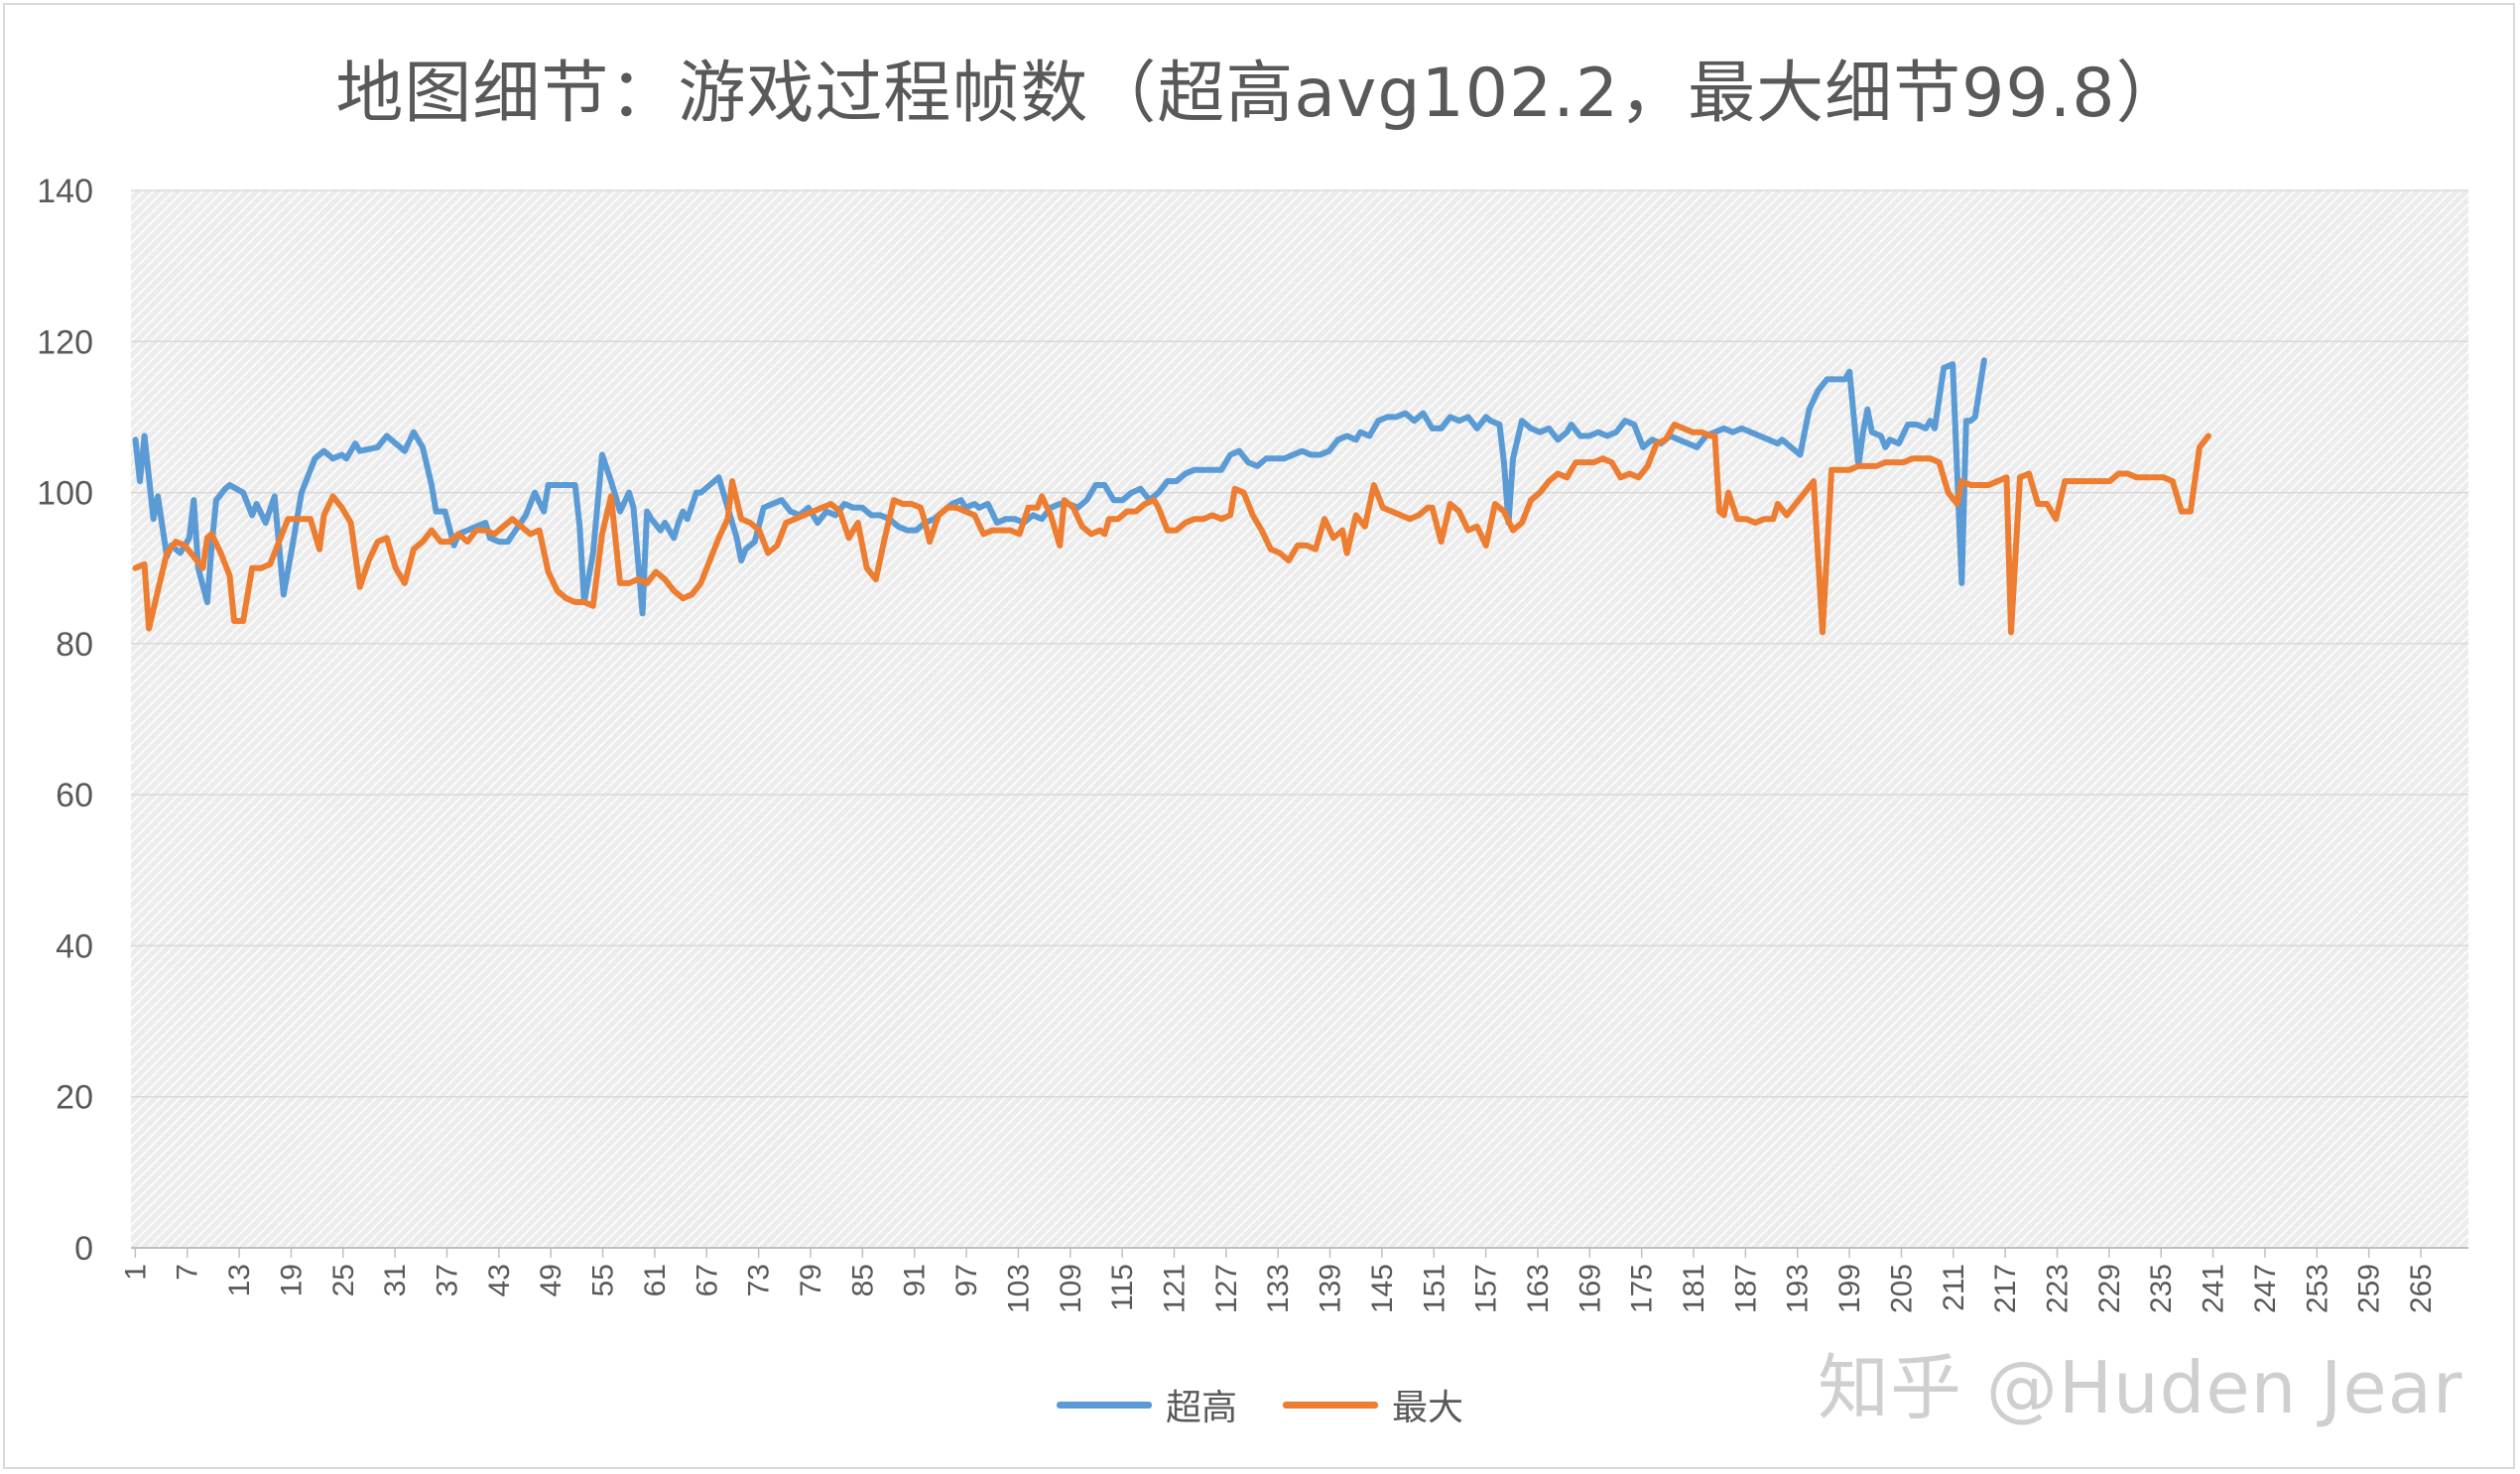 Image resolution: width=2520 pixels, height=1474 pixels. I want to click on legend-item-max: 最大, so click(1373, 1404).